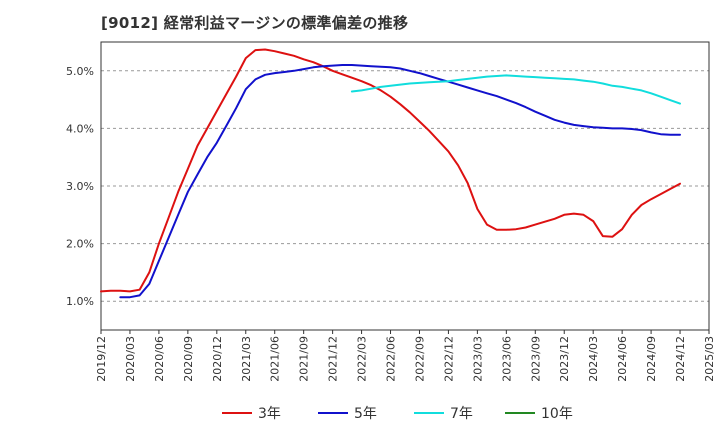 Image resolution: width=720 pixels, height=440 pixels. I want to click on x-tick-label: 2025/03, so click(709, 359).